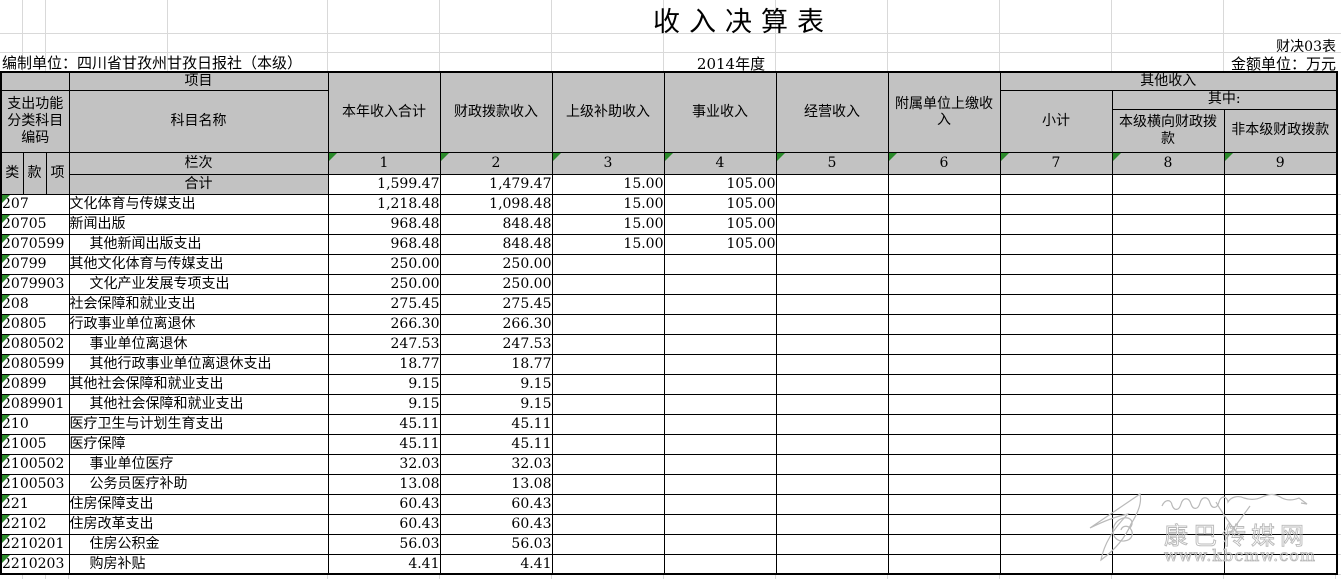 The image size is (1341, 579). I want to click on subject-name-cell: 其他社会保障和就业支出, so click(198, 384).